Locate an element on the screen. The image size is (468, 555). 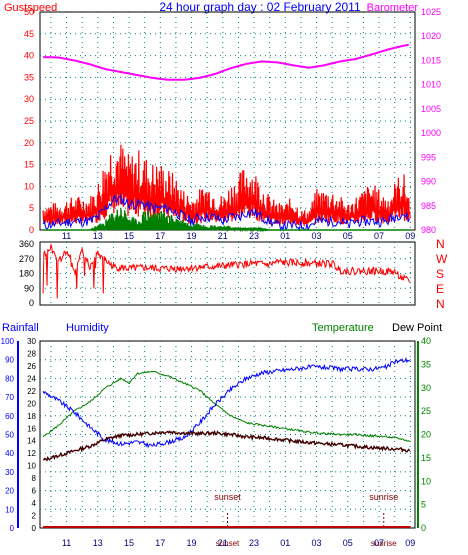
compass-letter: W is located at coordinates (442, 259).